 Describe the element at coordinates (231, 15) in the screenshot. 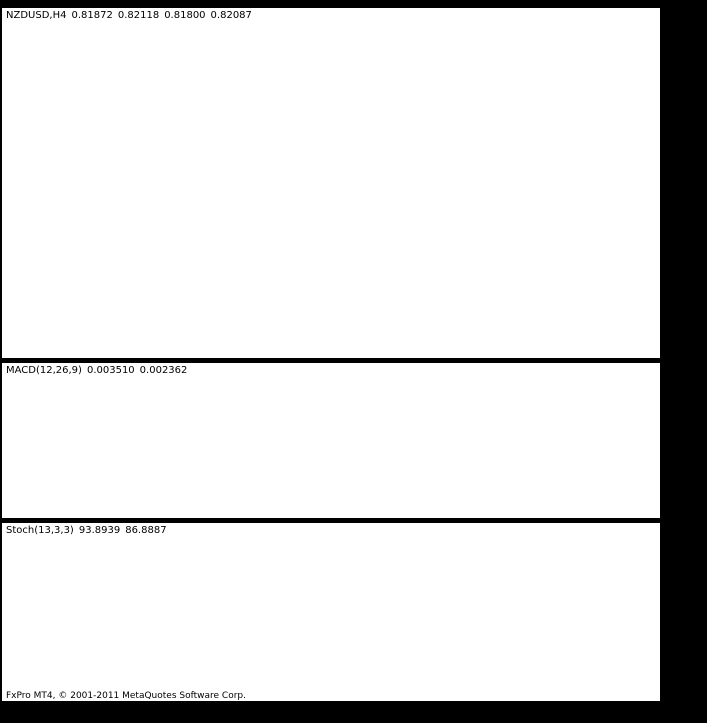

I see `close-value: 0.82087` at that location.